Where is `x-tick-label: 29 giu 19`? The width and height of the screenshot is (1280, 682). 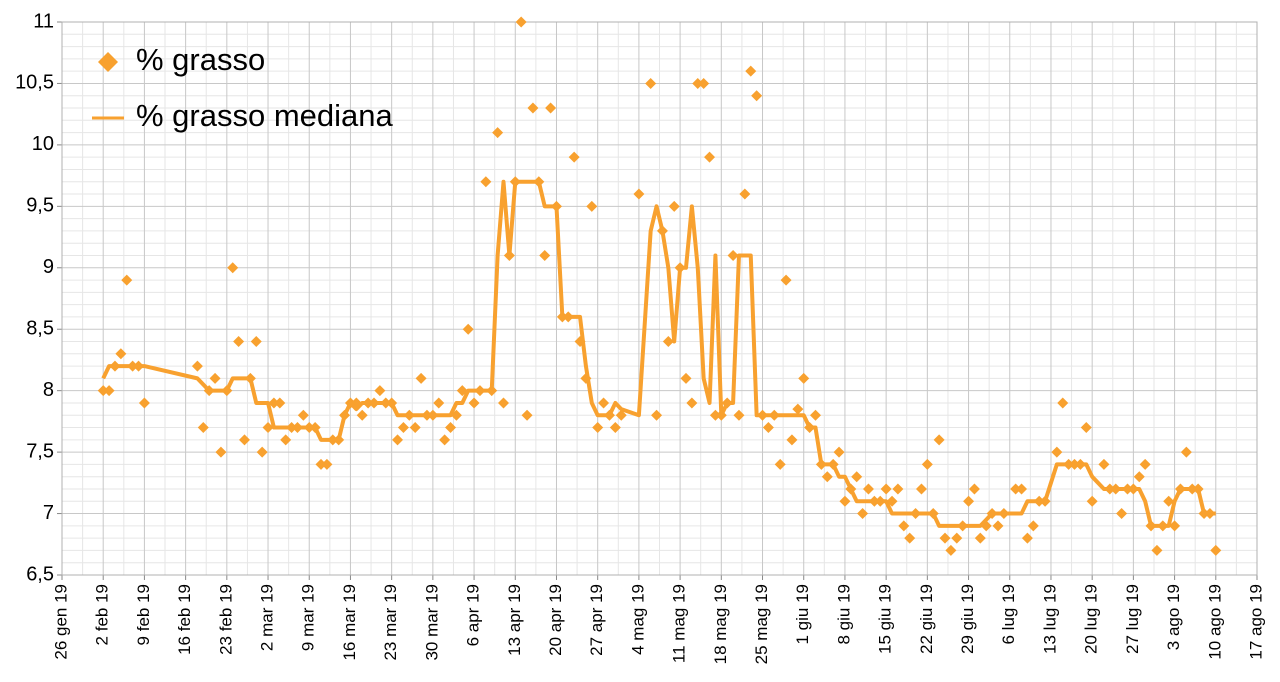 x-tick-label: 29 giu 19 is located at coordinates (967, 619).